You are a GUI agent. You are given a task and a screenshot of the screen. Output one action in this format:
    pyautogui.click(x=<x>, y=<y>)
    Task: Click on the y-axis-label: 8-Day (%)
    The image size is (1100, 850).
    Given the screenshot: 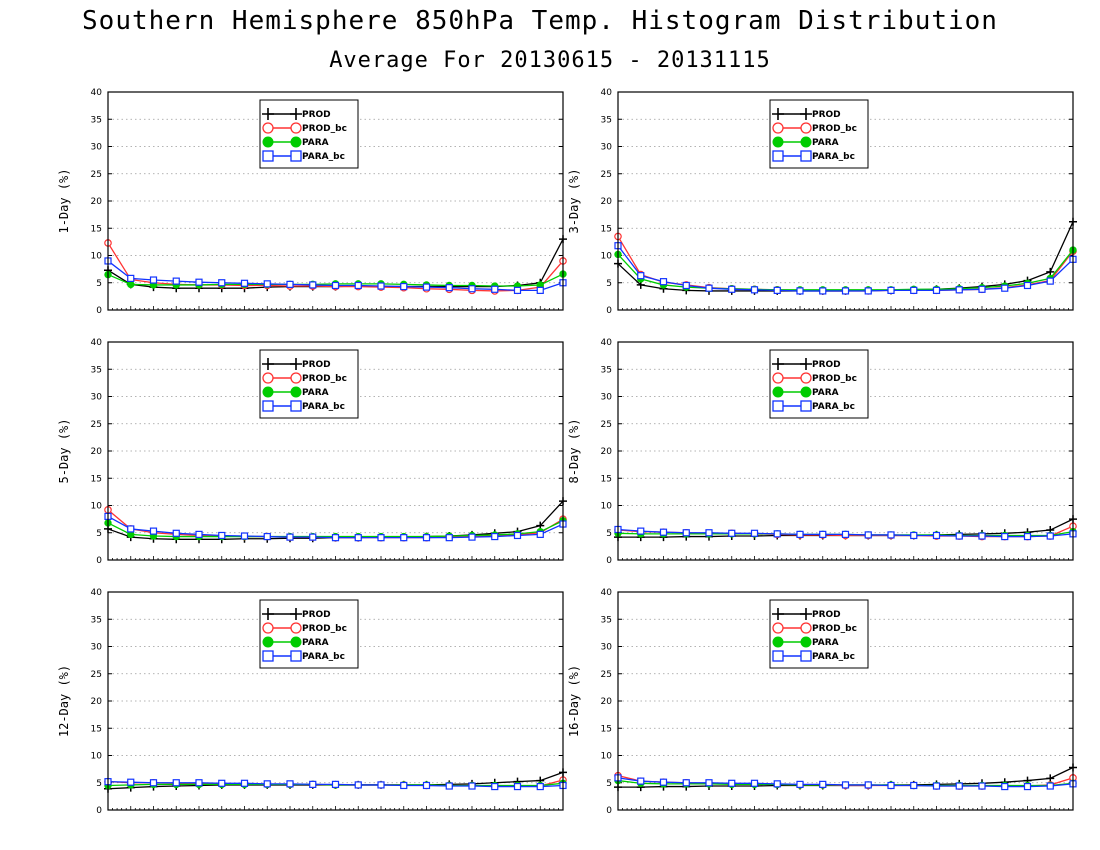 What is the action you would take?
    pyautogui.click(x=574, y=450)
    